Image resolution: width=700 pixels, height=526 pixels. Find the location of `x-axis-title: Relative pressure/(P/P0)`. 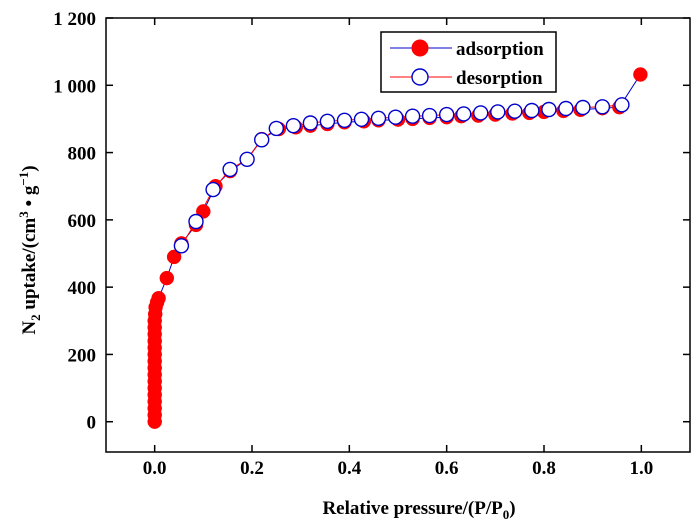

x-axis-title: Relative pressure/(P/P0) is located at coordinates (418, 509).